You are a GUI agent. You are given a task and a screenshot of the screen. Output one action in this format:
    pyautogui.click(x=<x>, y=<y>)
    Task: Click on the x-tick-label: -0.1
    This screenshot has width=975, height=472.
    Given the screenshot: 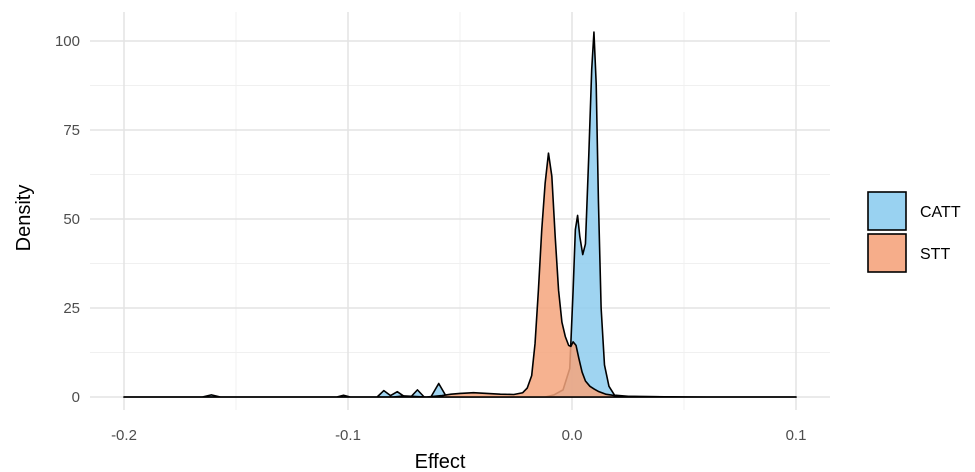 What is the action you would take?
    pyautogui.click(x=348, y=435)
    